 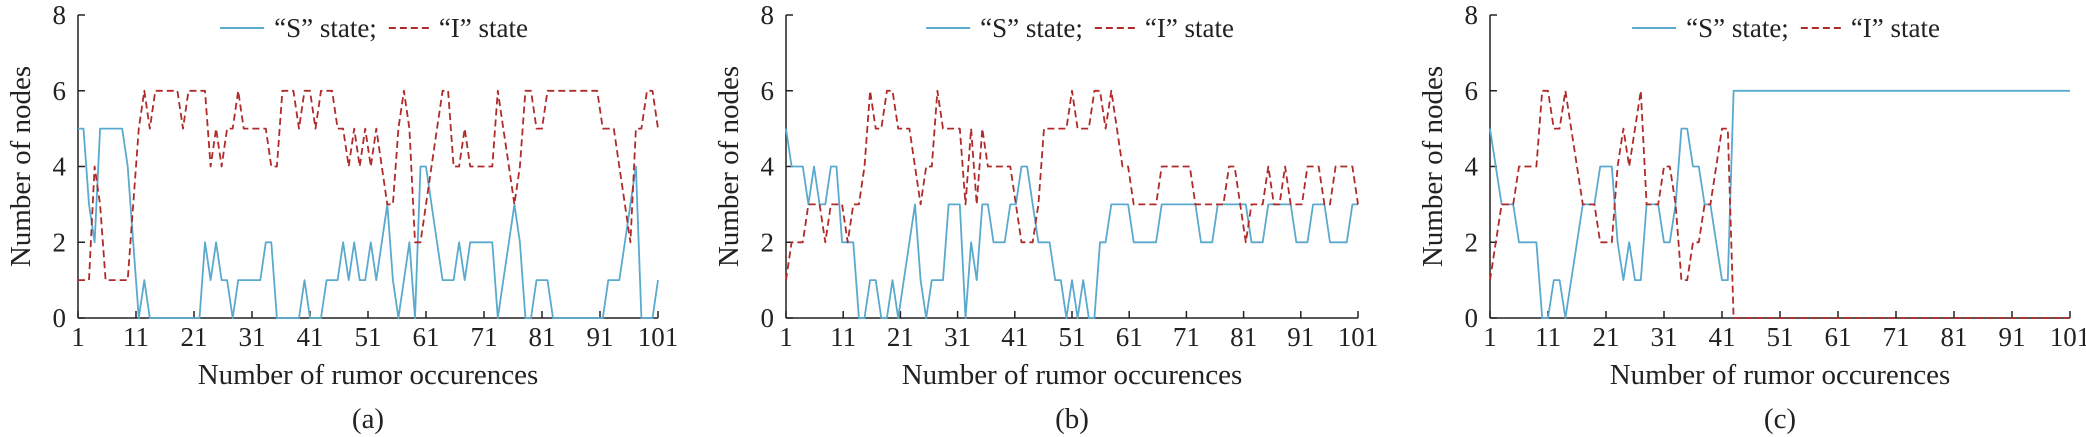 I want to click on panel-label: (a), so click(x=368, y=419).